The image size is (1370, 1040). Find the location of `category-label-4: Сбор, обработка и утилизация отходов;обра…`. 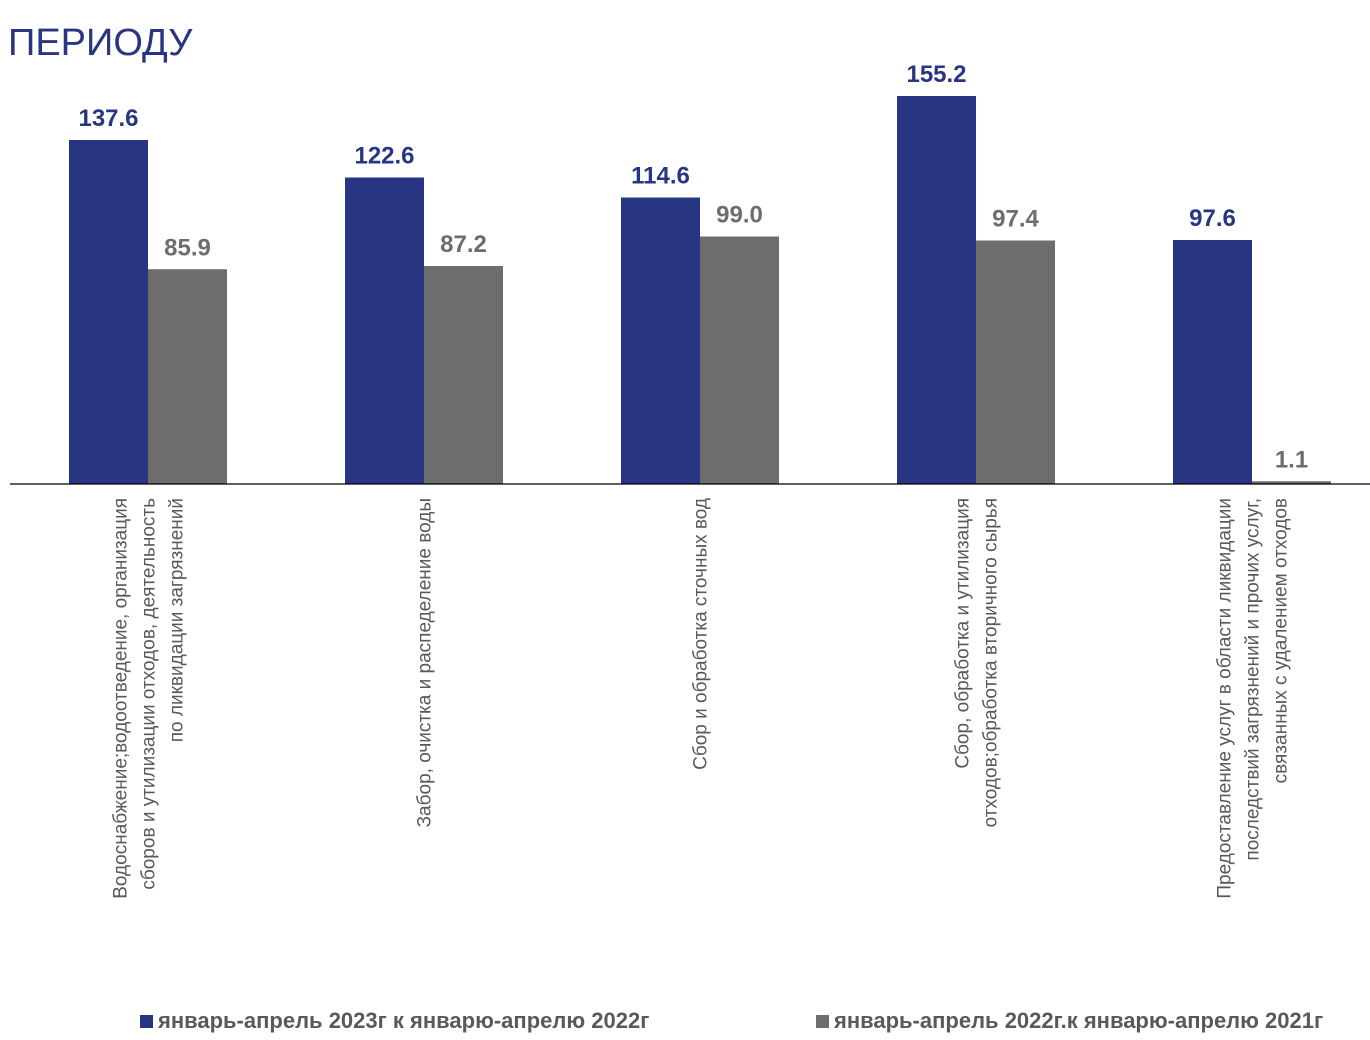

category-label-4: Сбор, обработка и утилизация отходов;обра… is located at coordinates (977, 662).